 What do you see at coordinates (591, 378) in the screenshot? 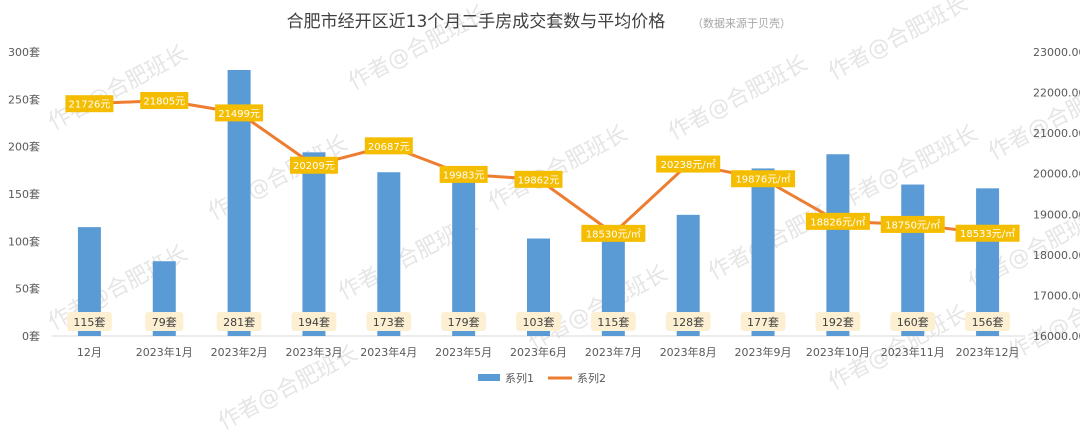
I see `legend-label-series2: 系列2` at bounding box center [591, 378].